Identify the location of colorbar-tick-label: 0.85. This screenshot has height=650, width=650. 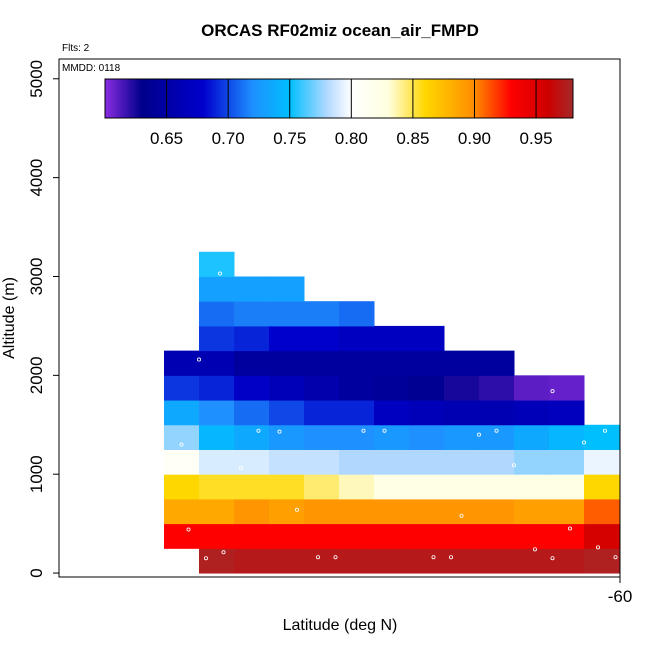
(412, 138).